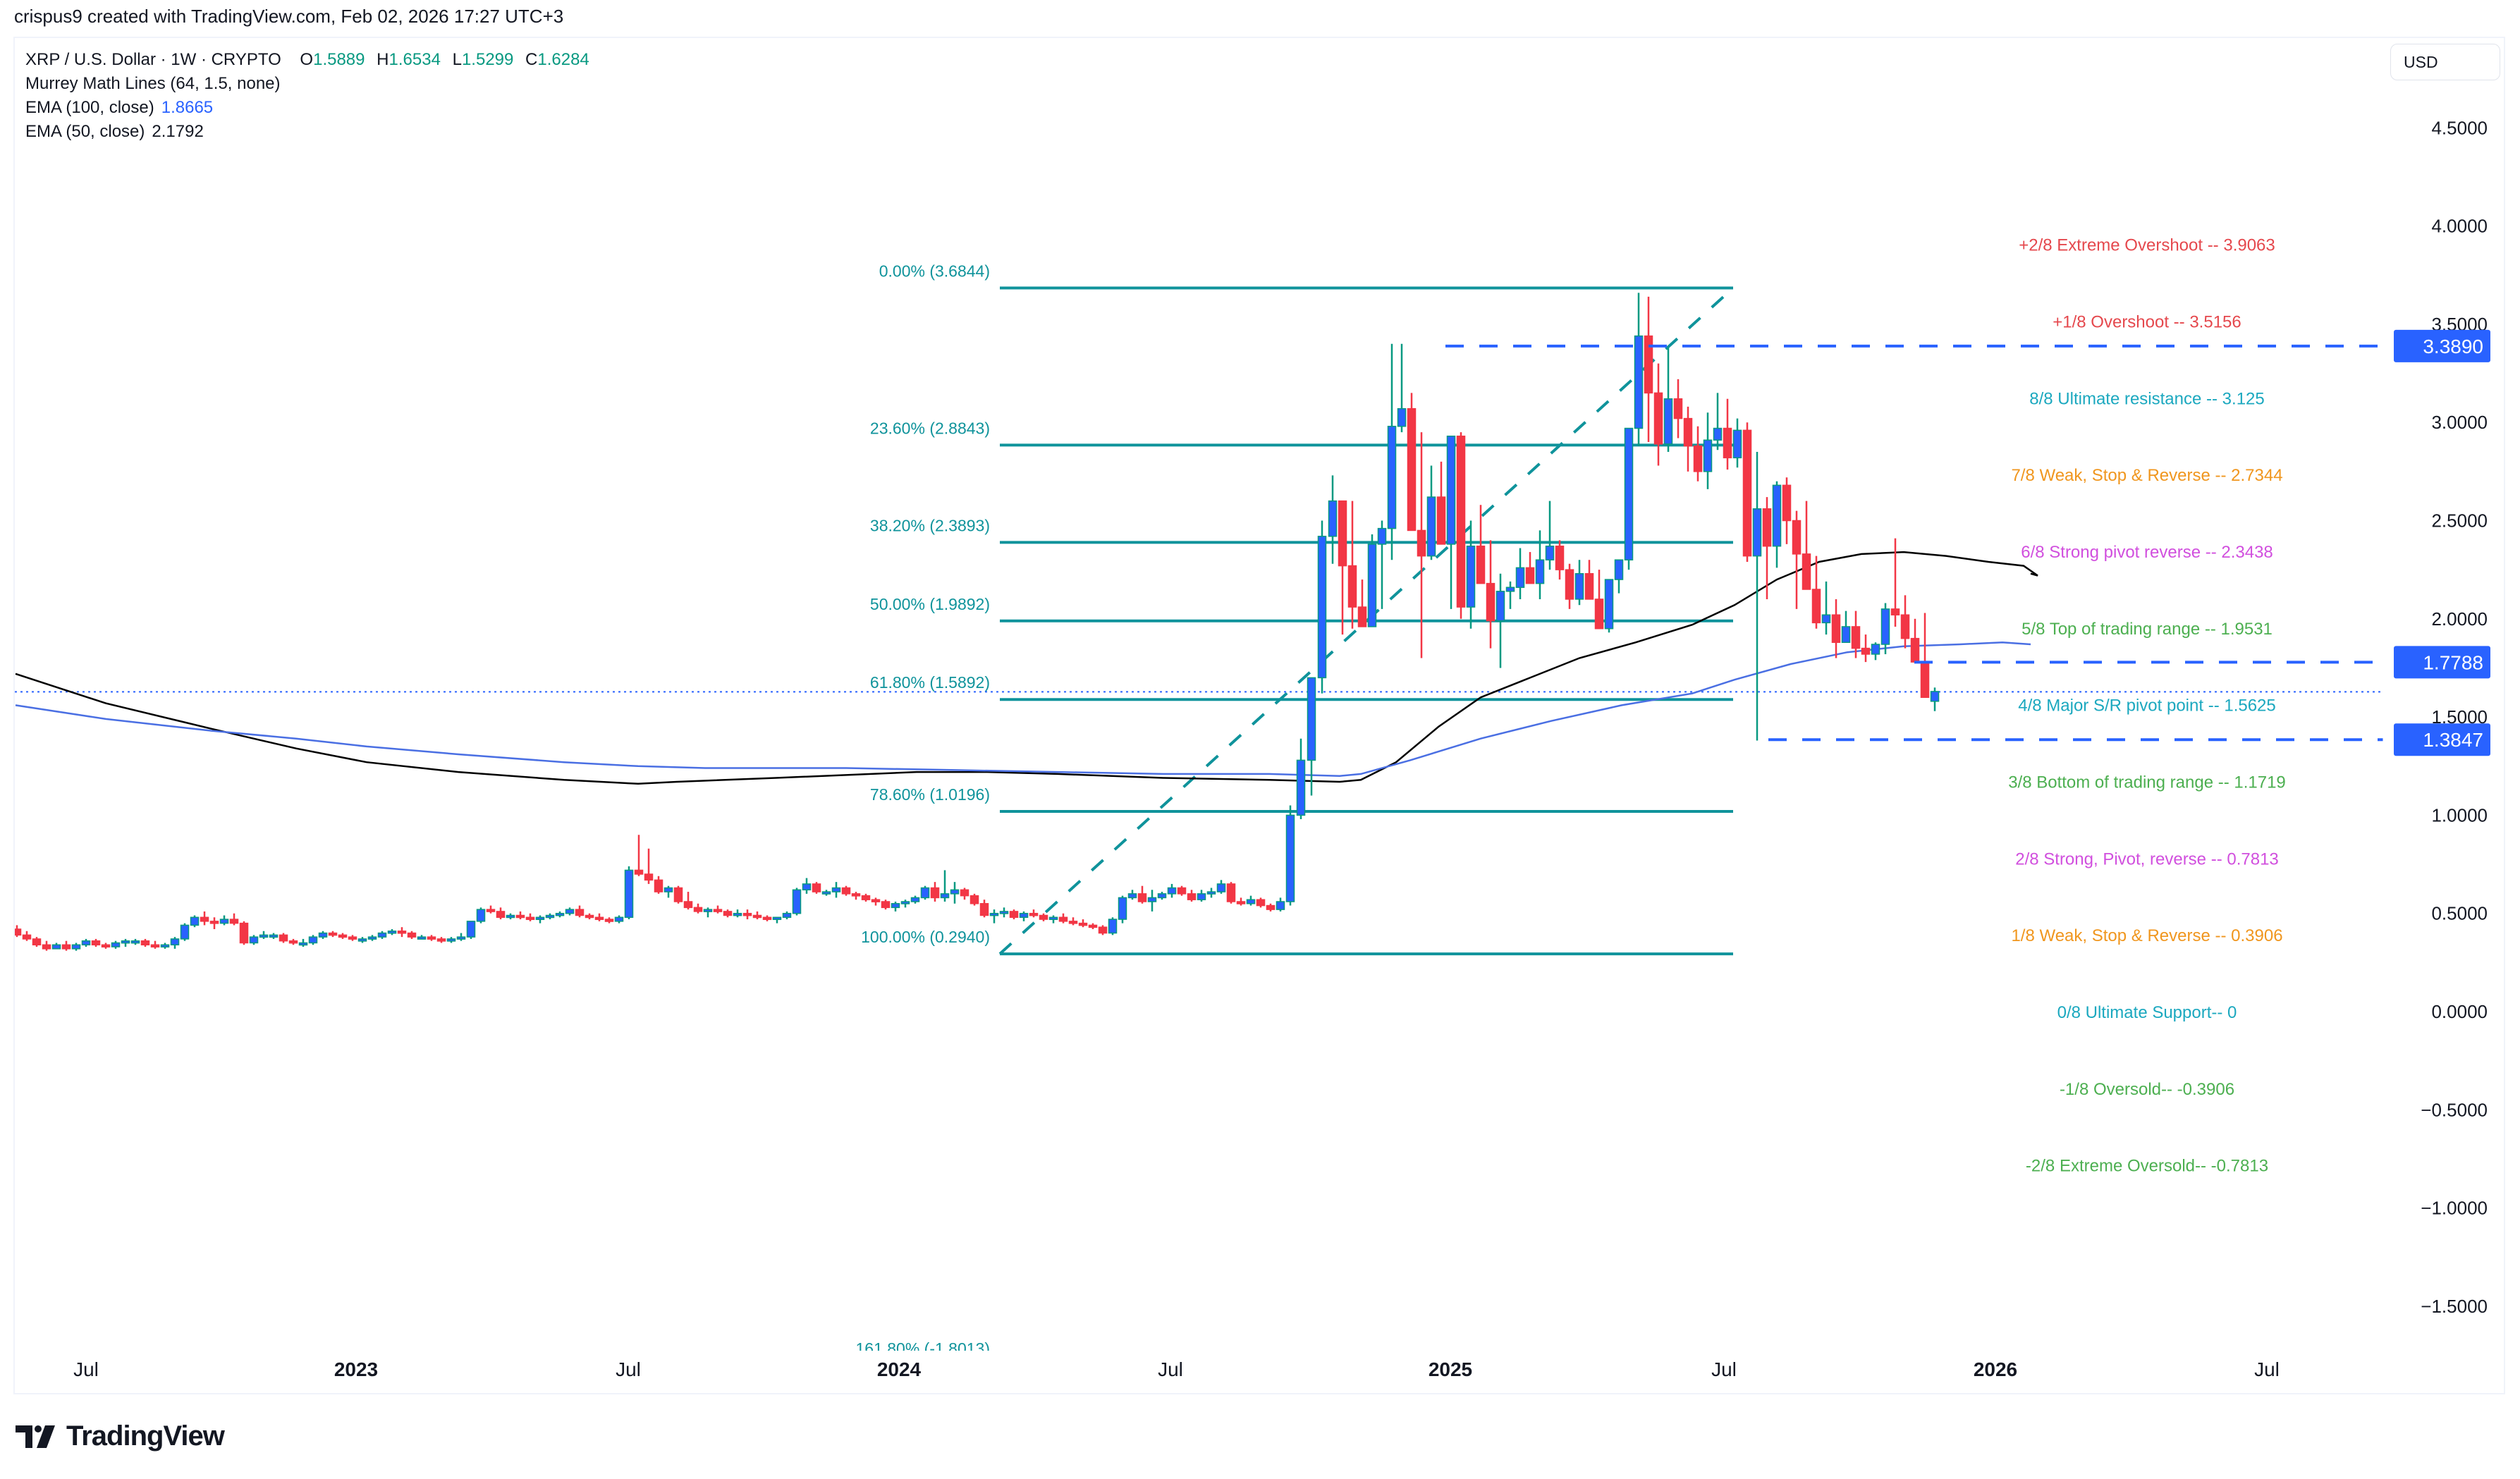 The width and height of the screenshot is (2520, 1479). What do you see at coordinates (1450, 1369) in the screenshot?
I see `time-tick-label: 2025` at bounding box center [1450, 1369].